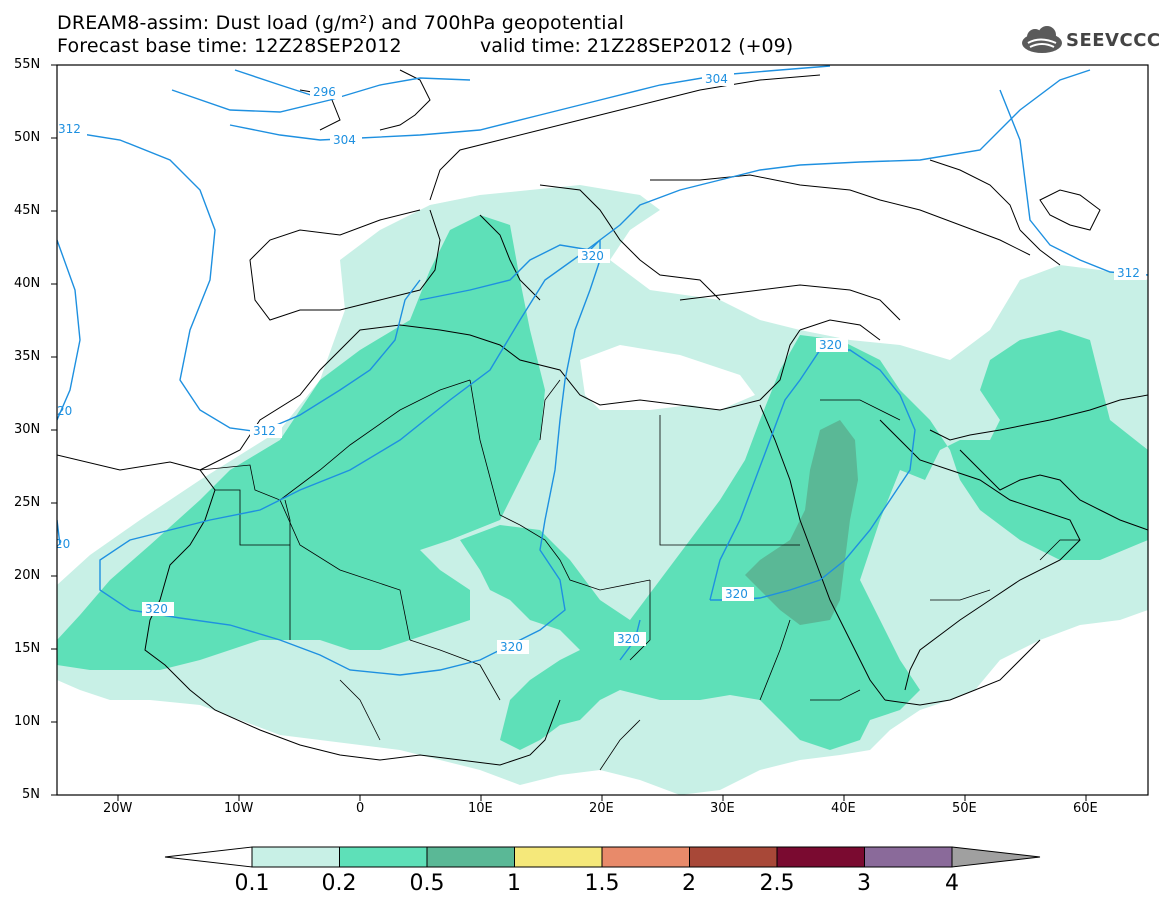 The width and height of the screenshot is (1165, 907). What do you see at coordinates (952, 883) in the screenshot?
I see `colorbar-label: 4` at bounding box center [952, 883].